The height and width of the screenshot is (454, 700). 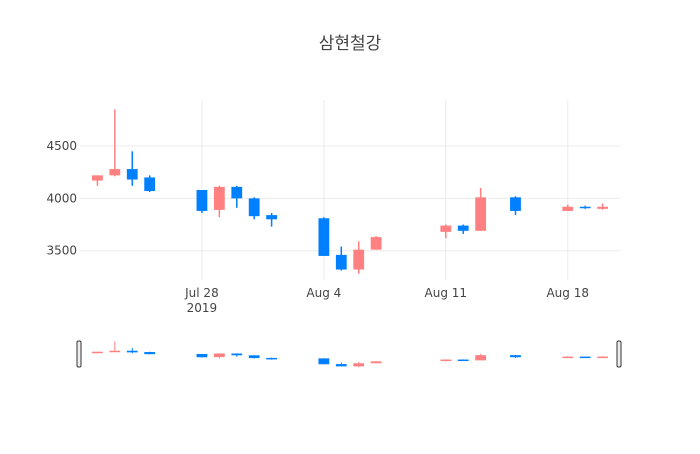 I want to click on y-tick-label: 4500, so click(x=61, y=146).